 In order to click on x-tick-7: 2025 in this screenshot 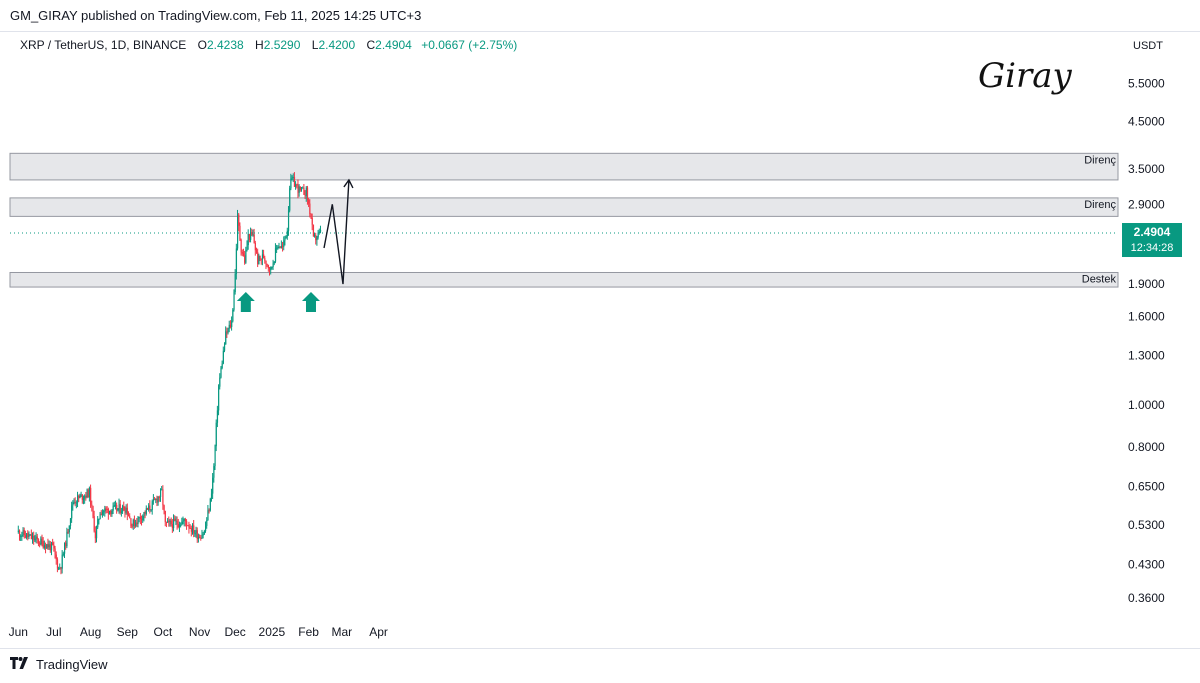, I will do `click(272, 632)`.